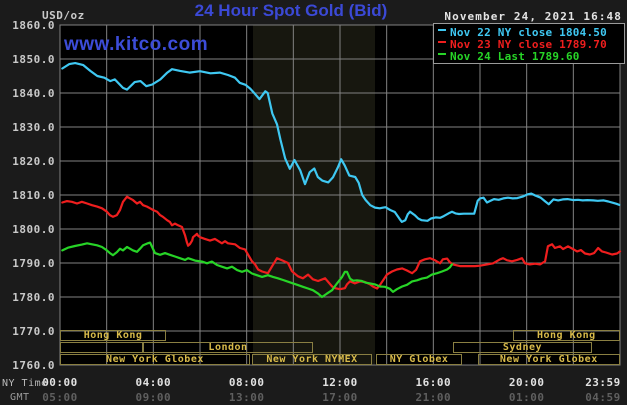 This screenshot has height=405, width=627. Describe the element at coordinates (340, 382) in the screenshot. I see `ny-time-tick-label: 12:00` at that location.